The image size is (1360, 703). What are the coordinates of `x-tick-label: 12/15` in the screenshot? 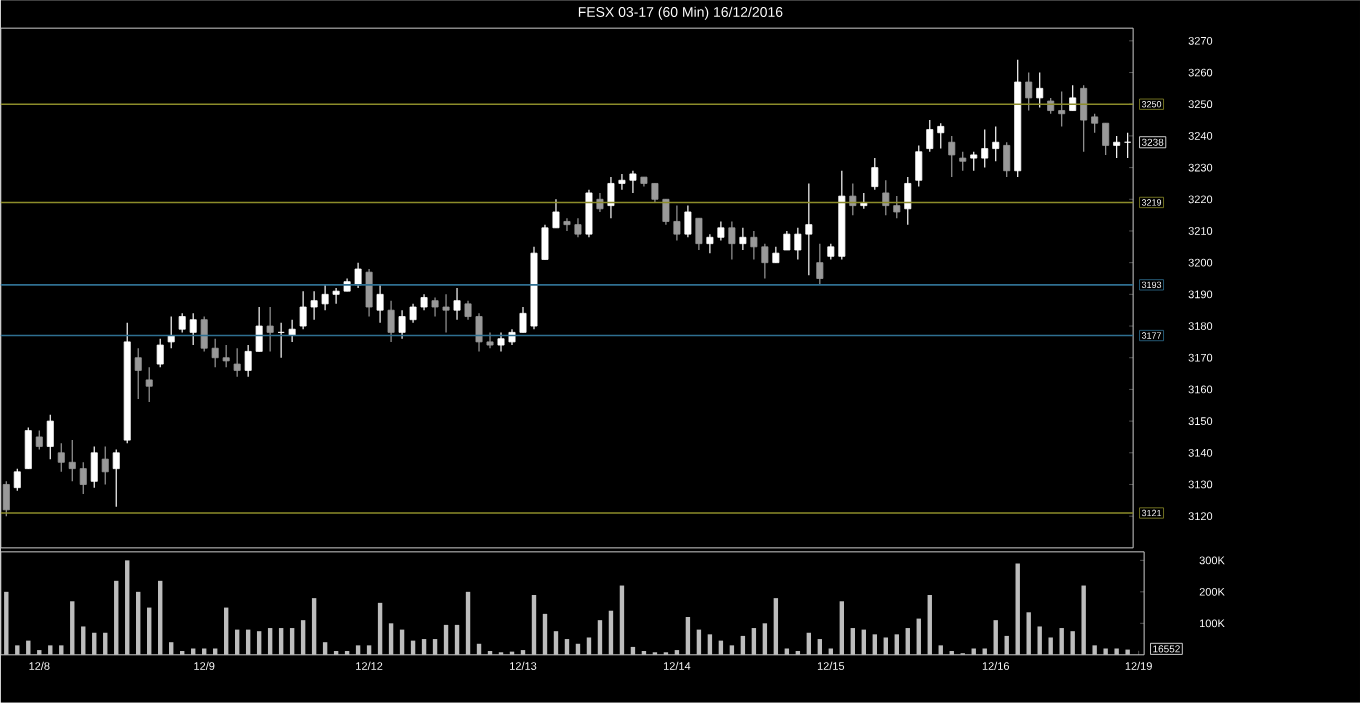 It's located at (831, 666).